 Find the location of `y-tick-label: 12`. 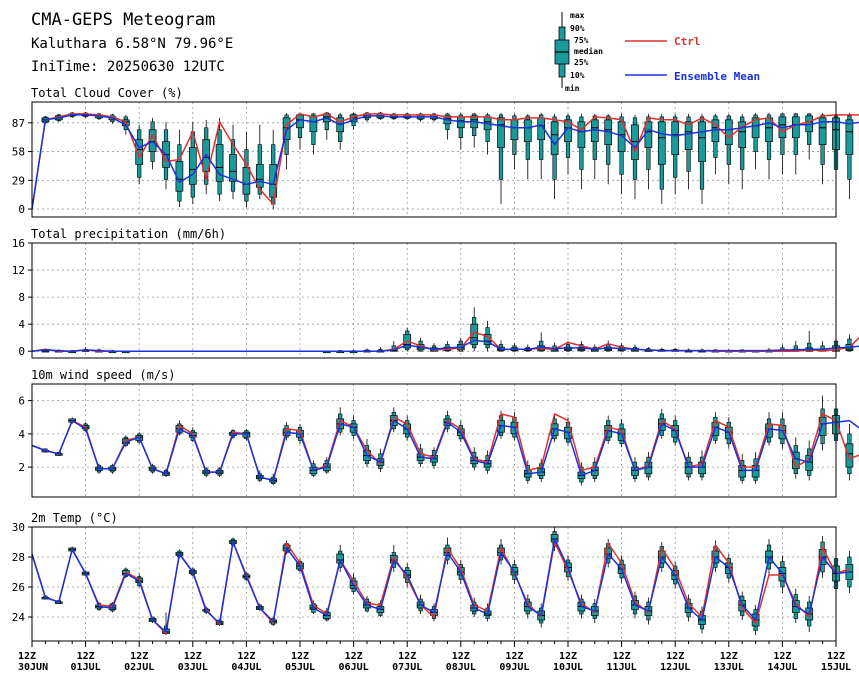

y-tick-label: 12 is located at coordinates (18, 270).